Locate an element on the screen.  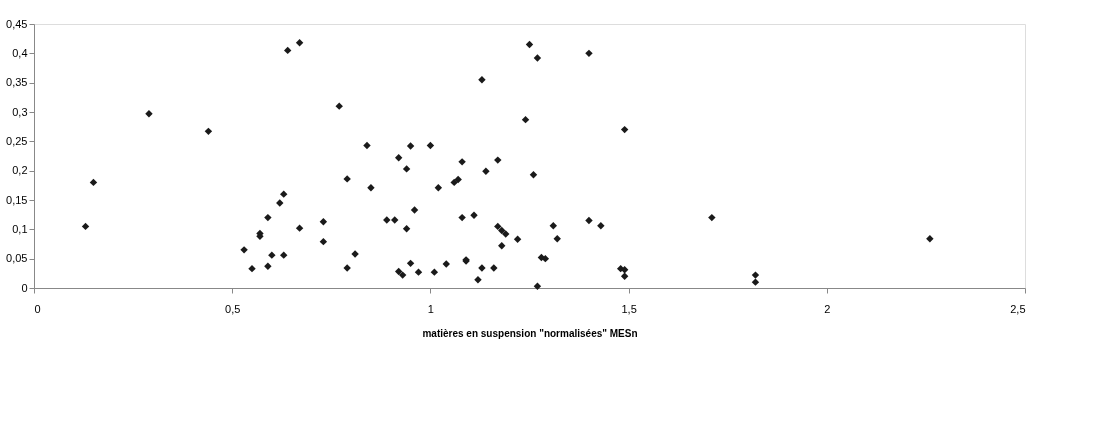
x-tick-label: 0 is located at coordinates (37, 308).